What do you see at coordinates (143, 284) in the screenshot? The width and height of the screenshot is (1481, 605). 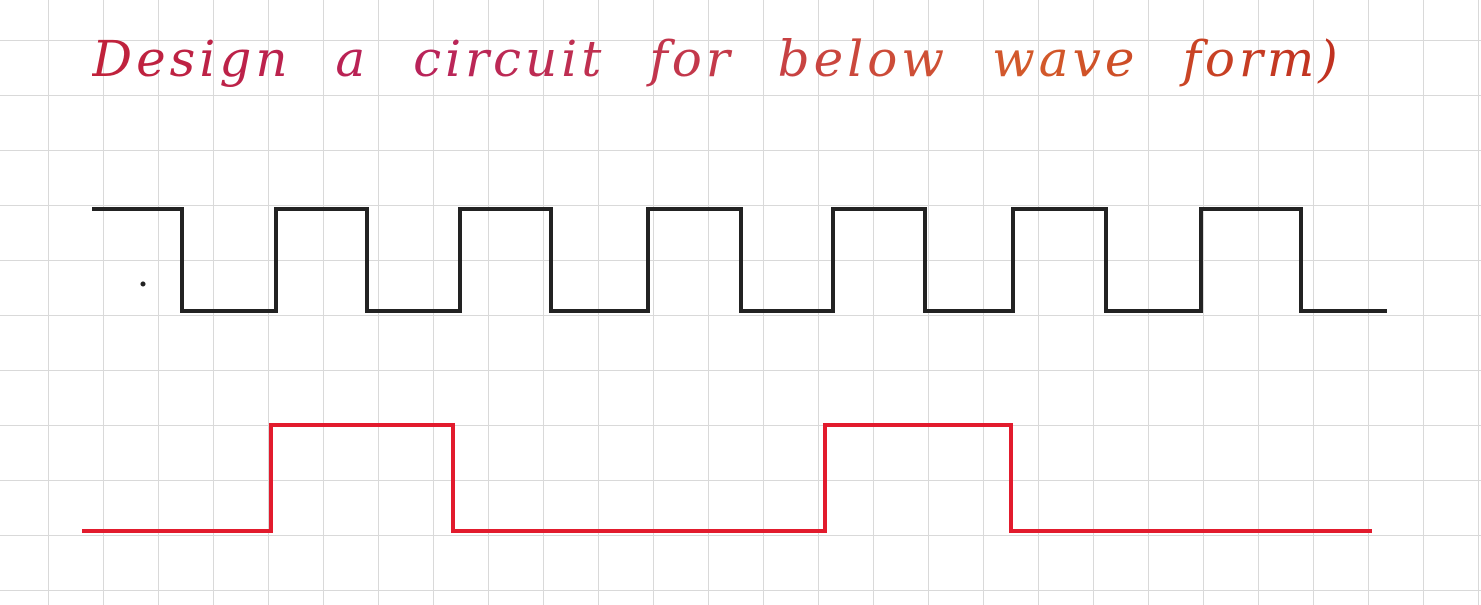 I see `stray-ink-dot` at bounding box center [143, 284].